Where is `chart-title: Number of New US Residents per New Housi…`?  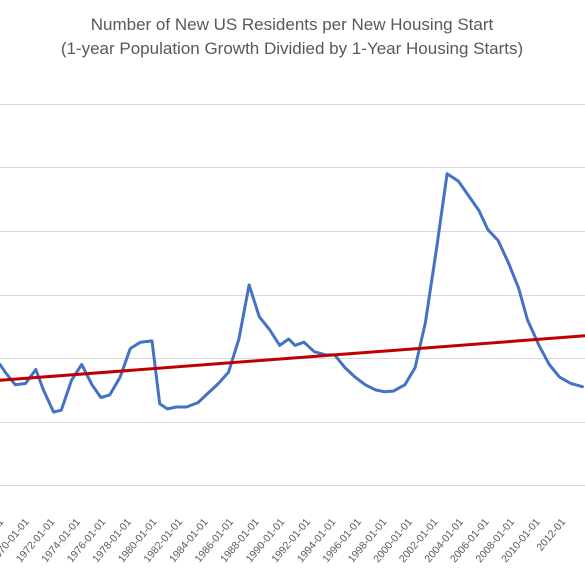 chart-title: Number of New US Residents per New Housi… is located at coordinates (292, 24).